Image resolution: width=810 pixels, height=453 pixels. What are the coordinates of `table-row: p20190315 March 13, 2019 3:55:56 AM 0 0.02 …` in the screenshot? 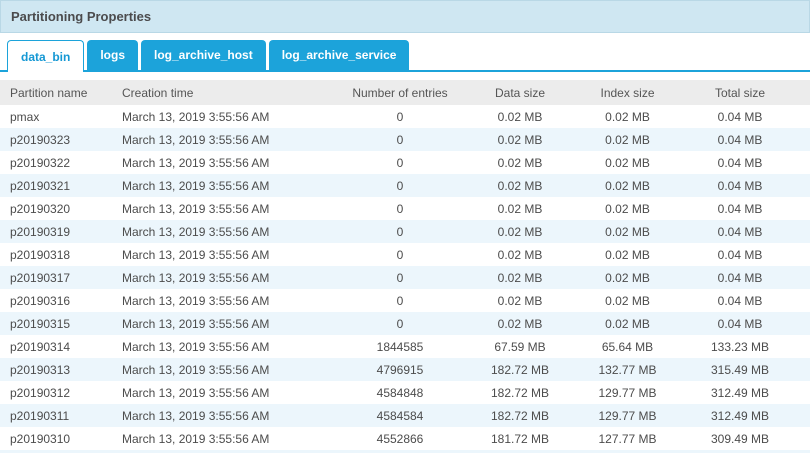 It's located at (405, 323).